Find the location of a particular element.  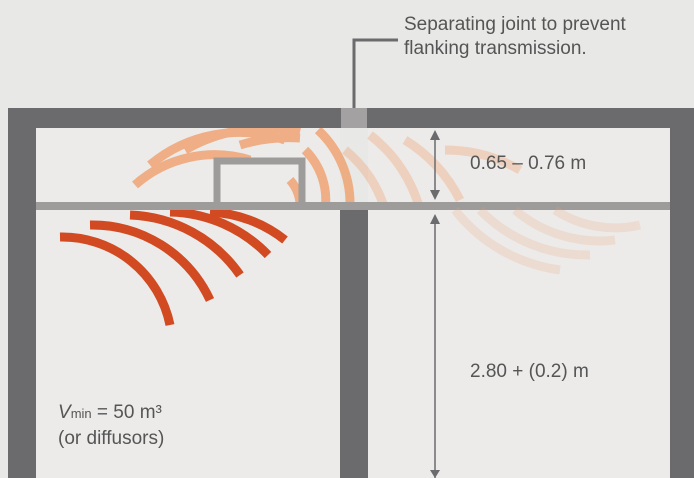

volume-label: Vmin = 50 m³ is located at coordinates (110, 413).